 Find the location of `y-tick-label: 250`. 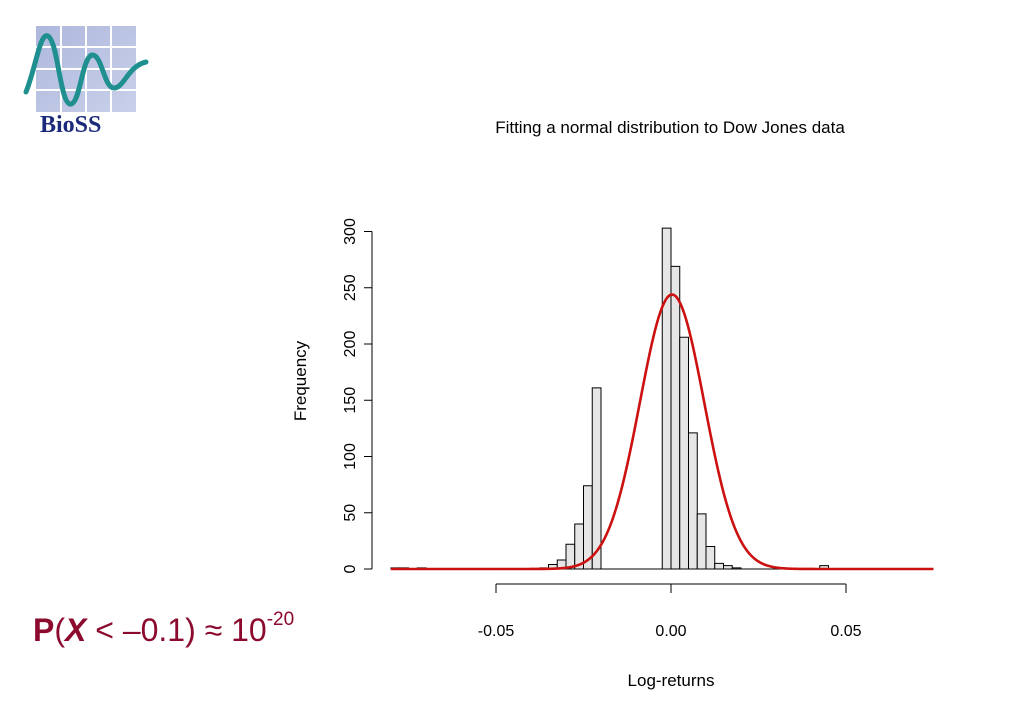

y-tick-label: 250 is located at coordinates (350, 287).